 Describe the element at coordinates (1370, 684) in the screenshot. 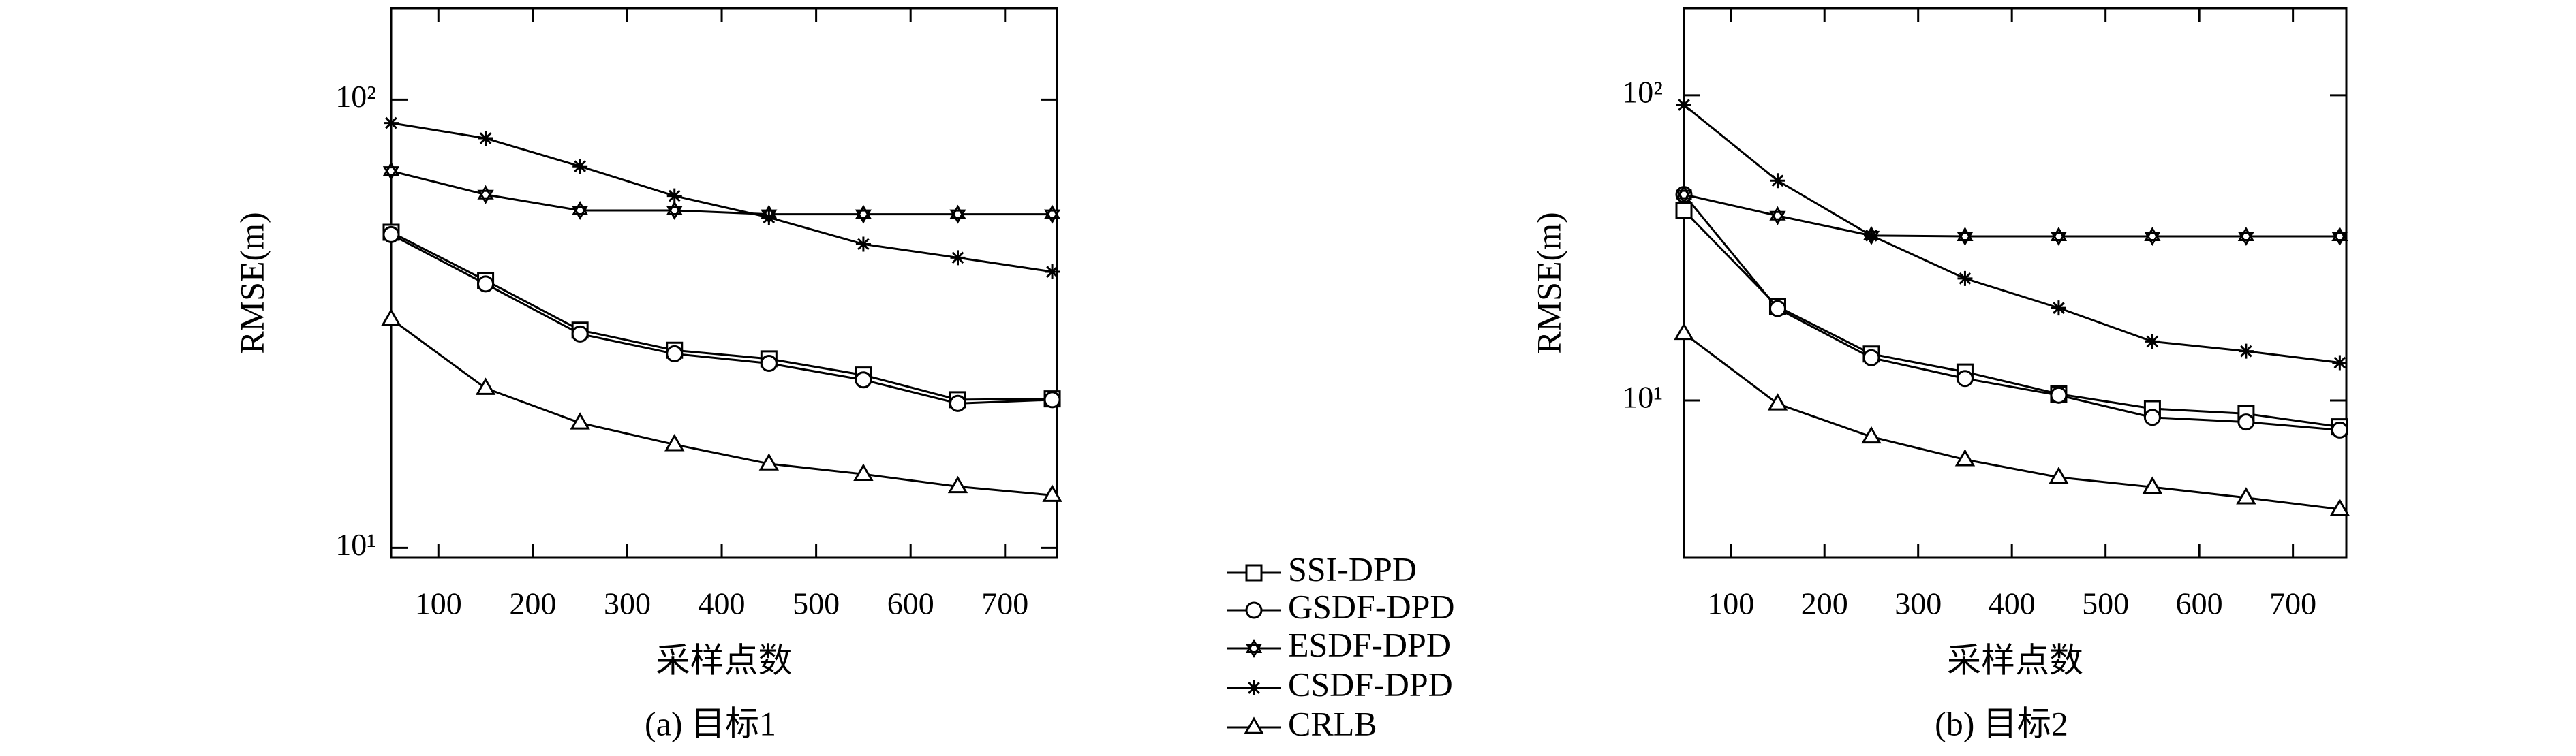

I see `legend-label: CSDF-DPD` at that location.